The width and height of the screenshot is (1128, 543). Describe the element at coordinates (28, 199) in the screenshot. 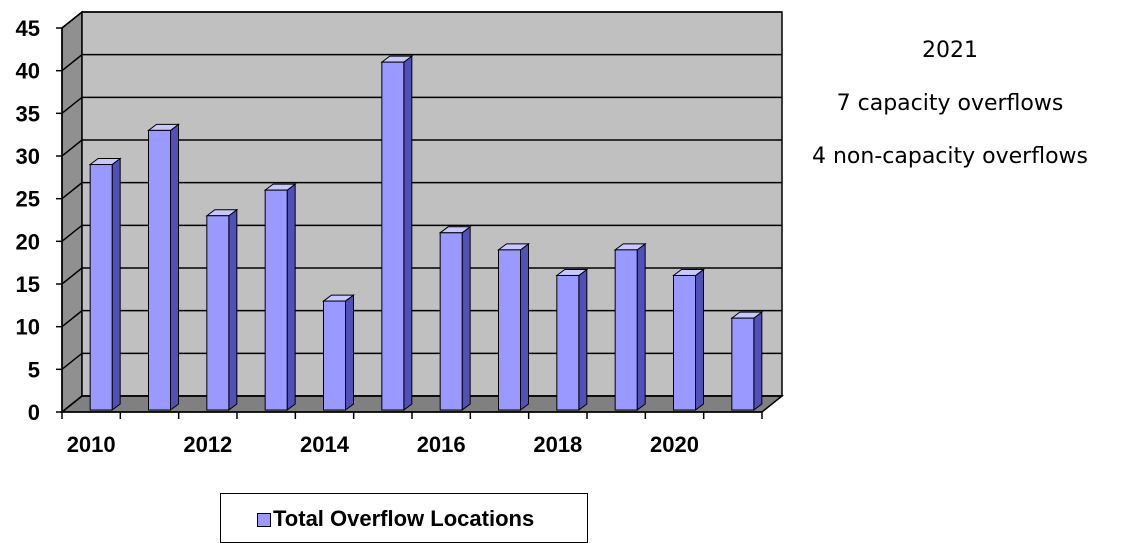

I see `y-tick-label: 25` at that location.